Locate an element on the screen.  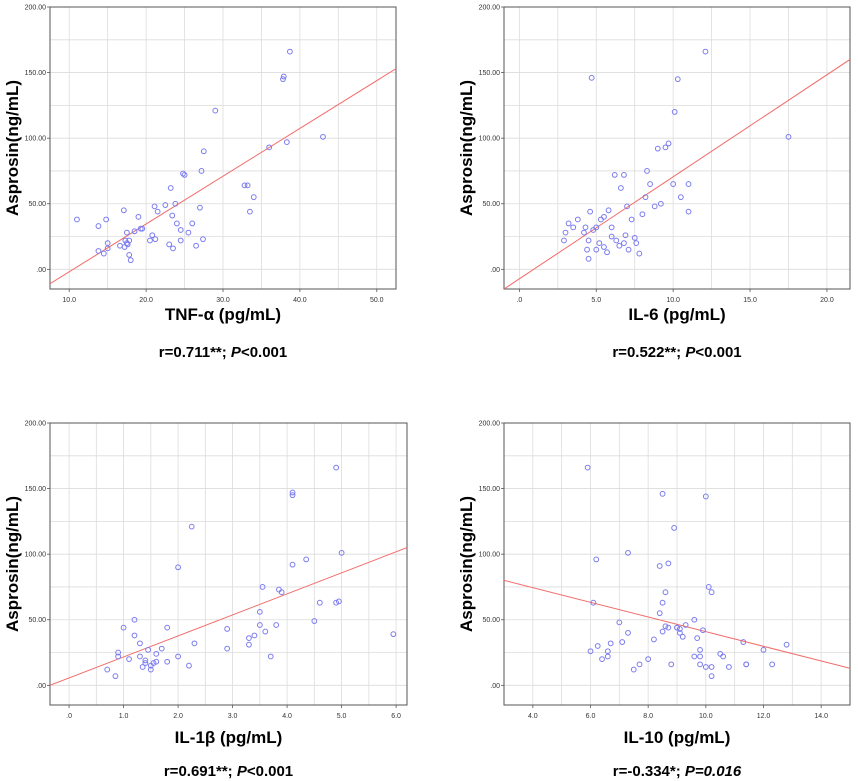
x-tick-label: 1.0 is located at coordinates (124, 716).